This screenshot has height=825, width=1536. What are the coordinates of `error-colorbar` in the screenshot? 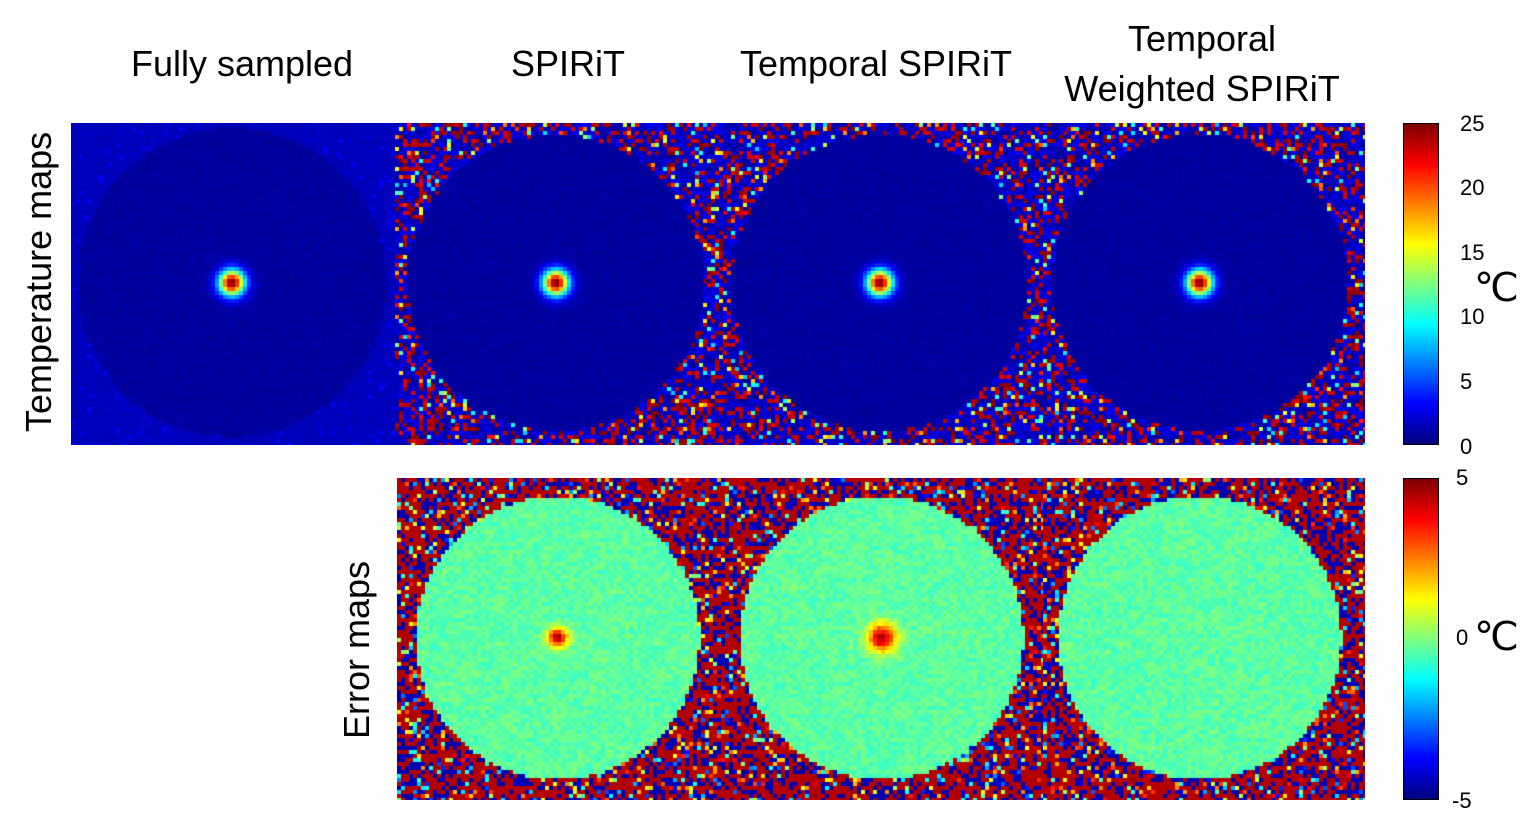 It's located at (1421, 639).